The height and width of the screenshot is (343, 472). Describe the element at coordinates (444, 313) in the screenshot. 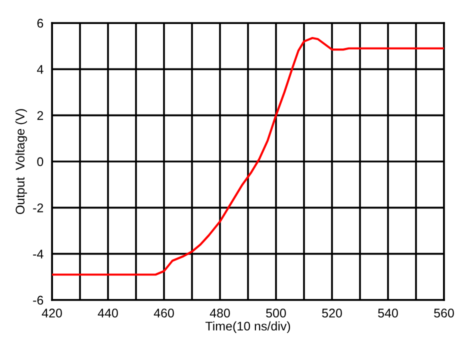

I see `x-tick-label: 560` at that location.